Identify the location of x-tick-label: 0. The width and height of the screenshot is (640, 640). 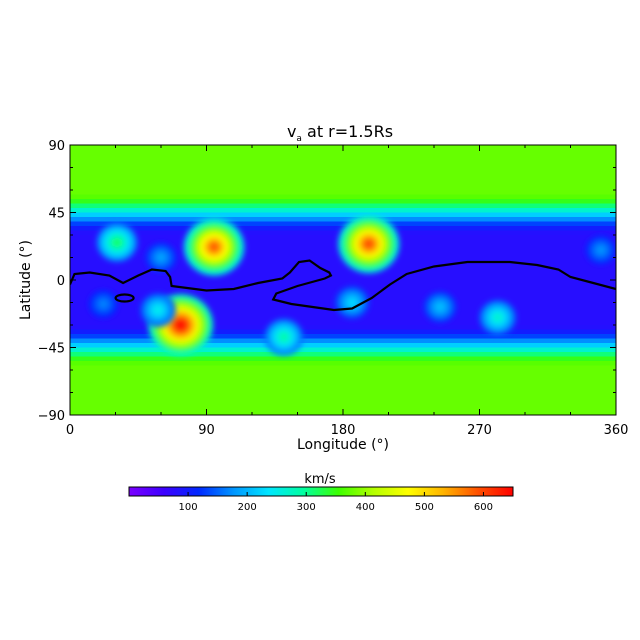
(70, 430).